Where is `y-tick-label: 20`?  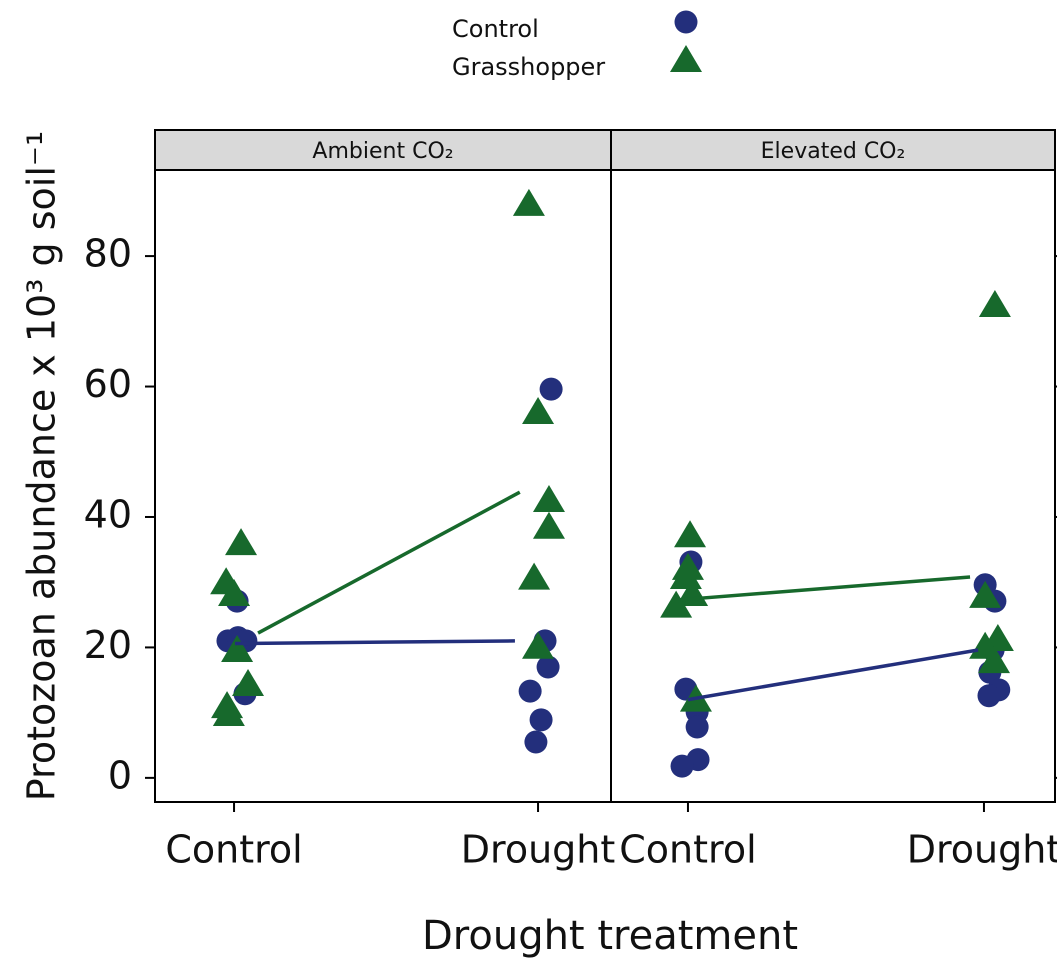 y-tick-label: 20 is located at coordinates (108, 645).